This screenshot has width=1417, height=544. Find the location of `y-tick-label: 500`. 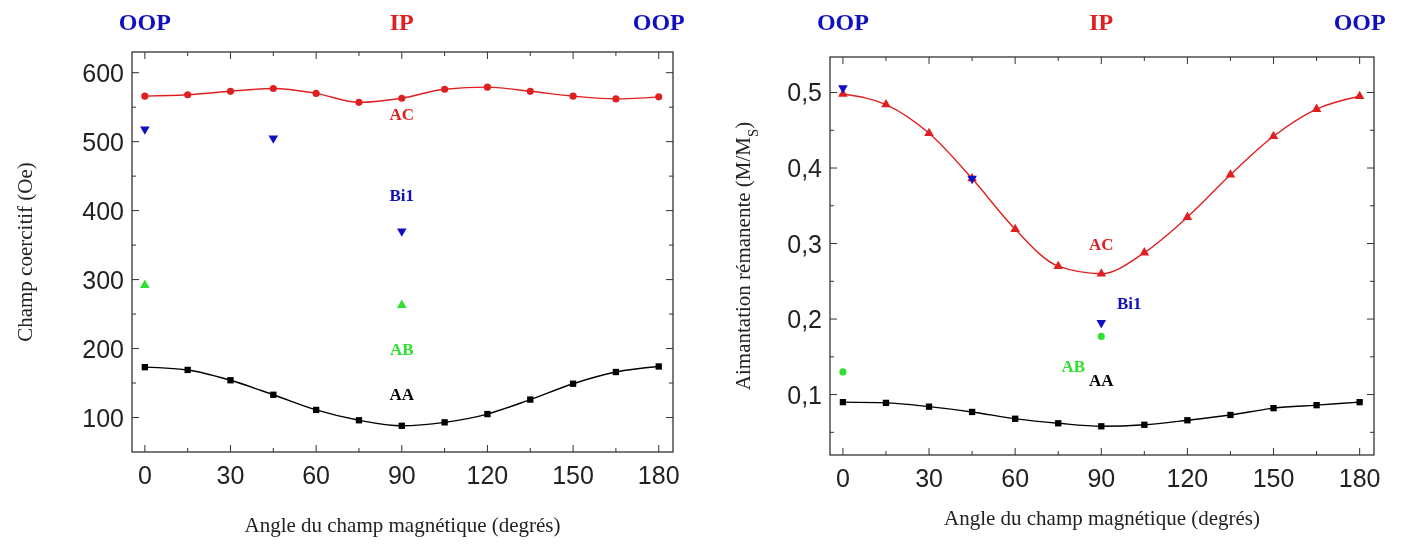

y-tick-label: 500 is located at coordinates (103, 141).